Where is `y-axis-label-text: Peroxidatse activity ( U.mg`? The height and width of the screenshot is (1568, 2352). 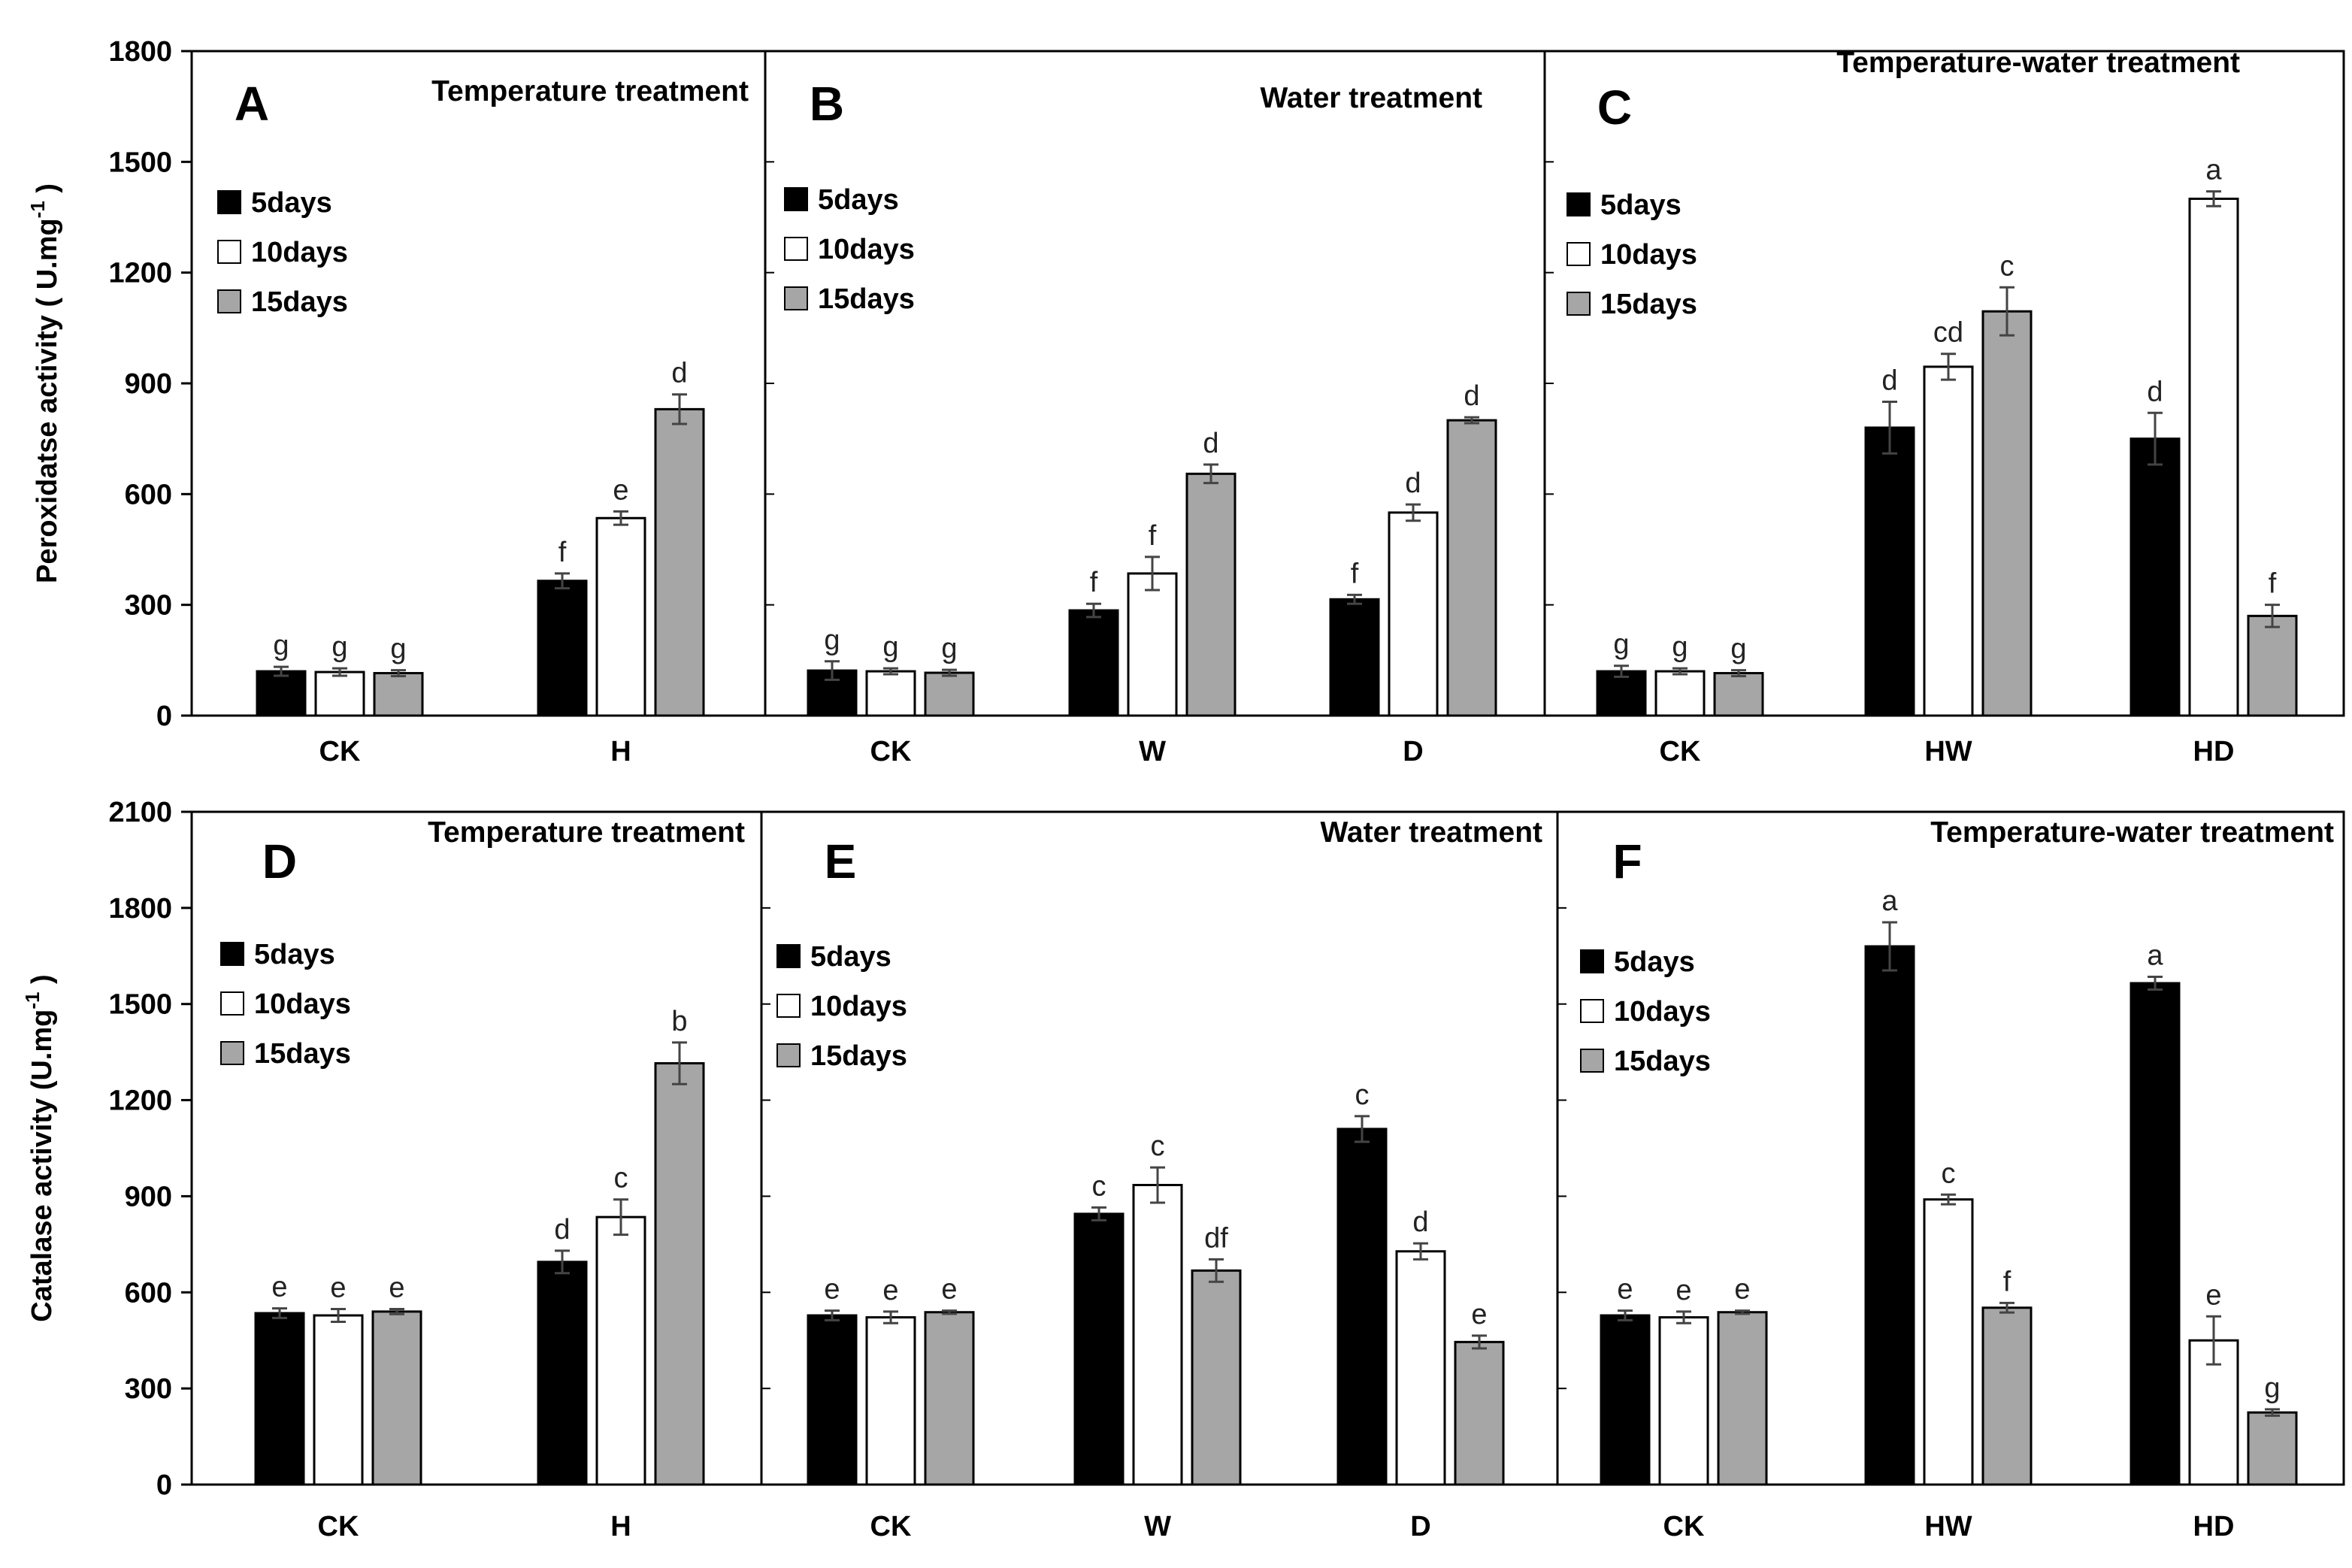
y-axis-label-text: Peroxidatse activity ( U.mg is located at coordinates (47, 400).